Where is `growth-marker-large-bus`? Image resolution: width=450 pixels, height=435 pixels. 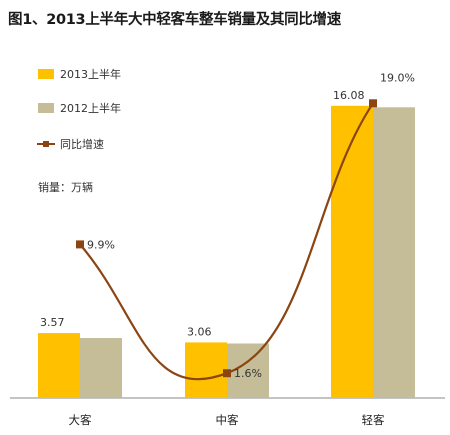
growth-marker-large-bus is located at coordinates (80, 244).